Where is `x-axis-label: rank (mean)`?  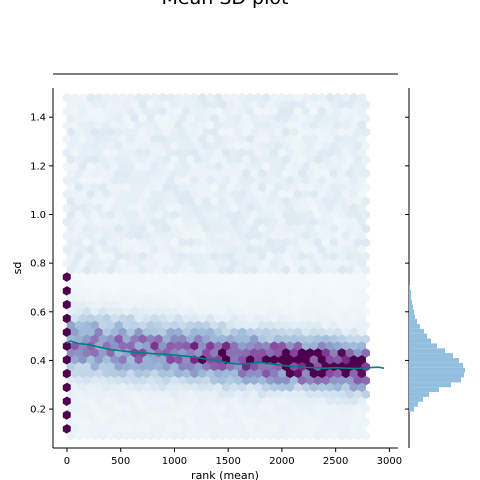 x-axis-label: rank (mean) is located at coordinates (225, 474).